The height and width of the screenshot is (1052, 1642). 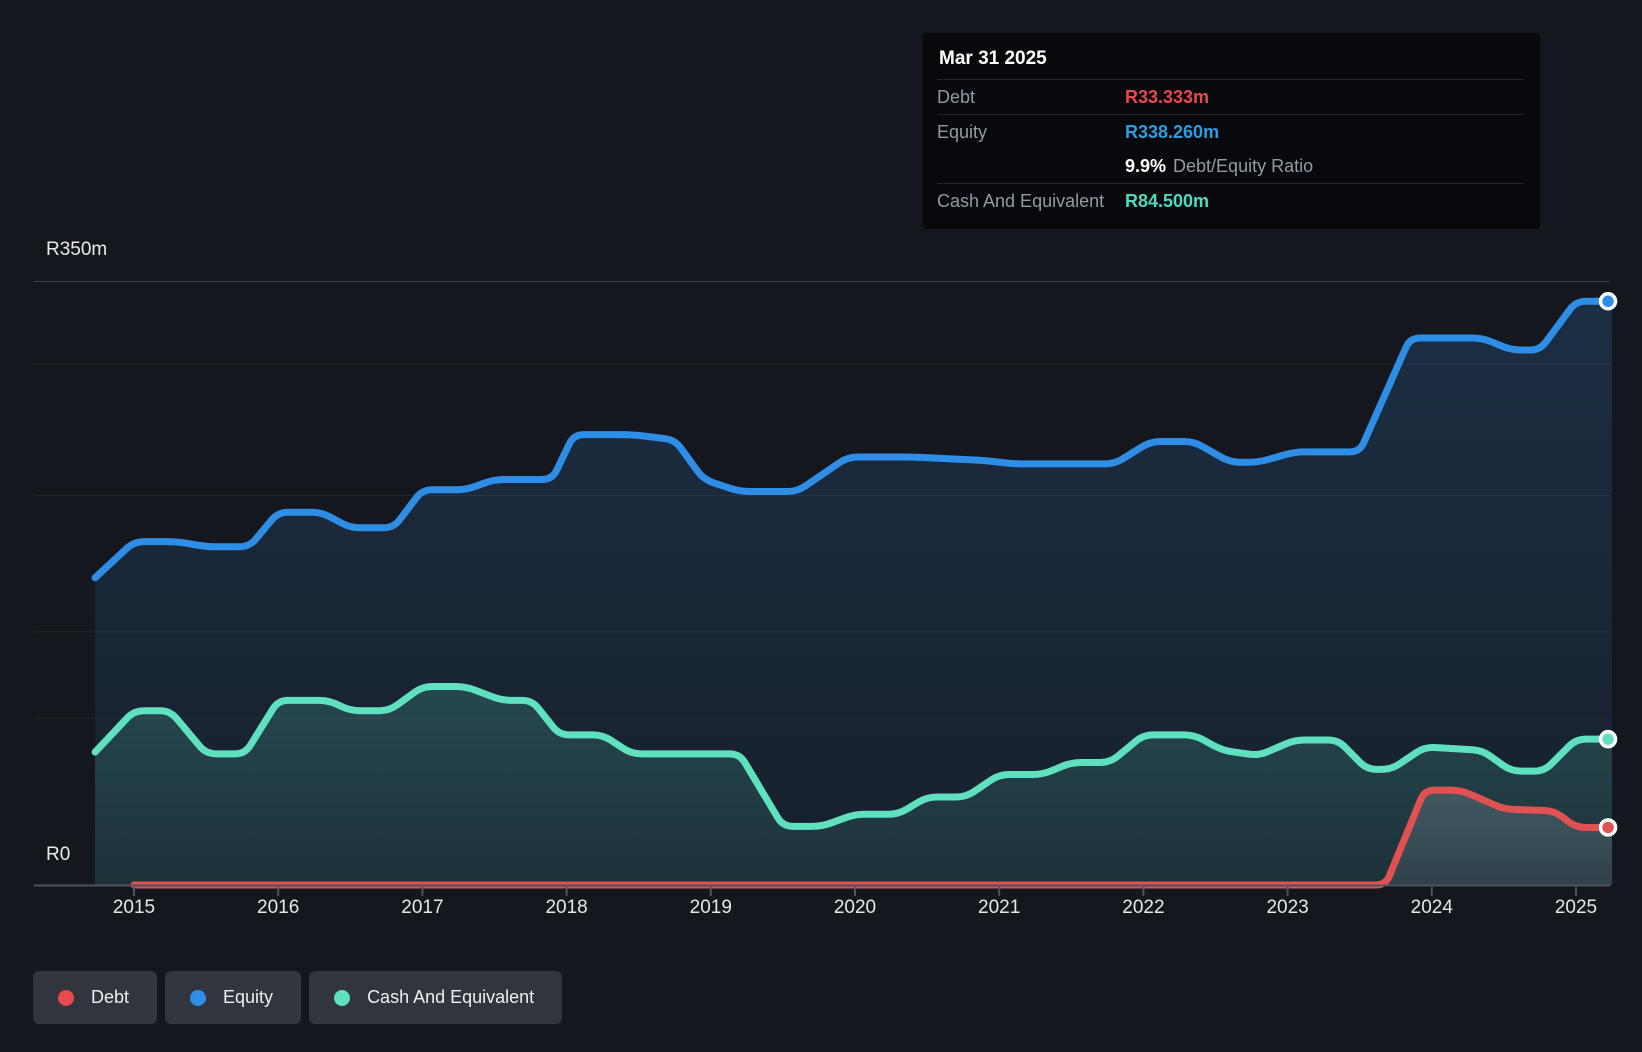 What do you see at coordinates (1243, 165) in the screenshot?
I see `debt-equity-ratio-label: Debt/Equity Ratio` at bounding box center [1243, 165].